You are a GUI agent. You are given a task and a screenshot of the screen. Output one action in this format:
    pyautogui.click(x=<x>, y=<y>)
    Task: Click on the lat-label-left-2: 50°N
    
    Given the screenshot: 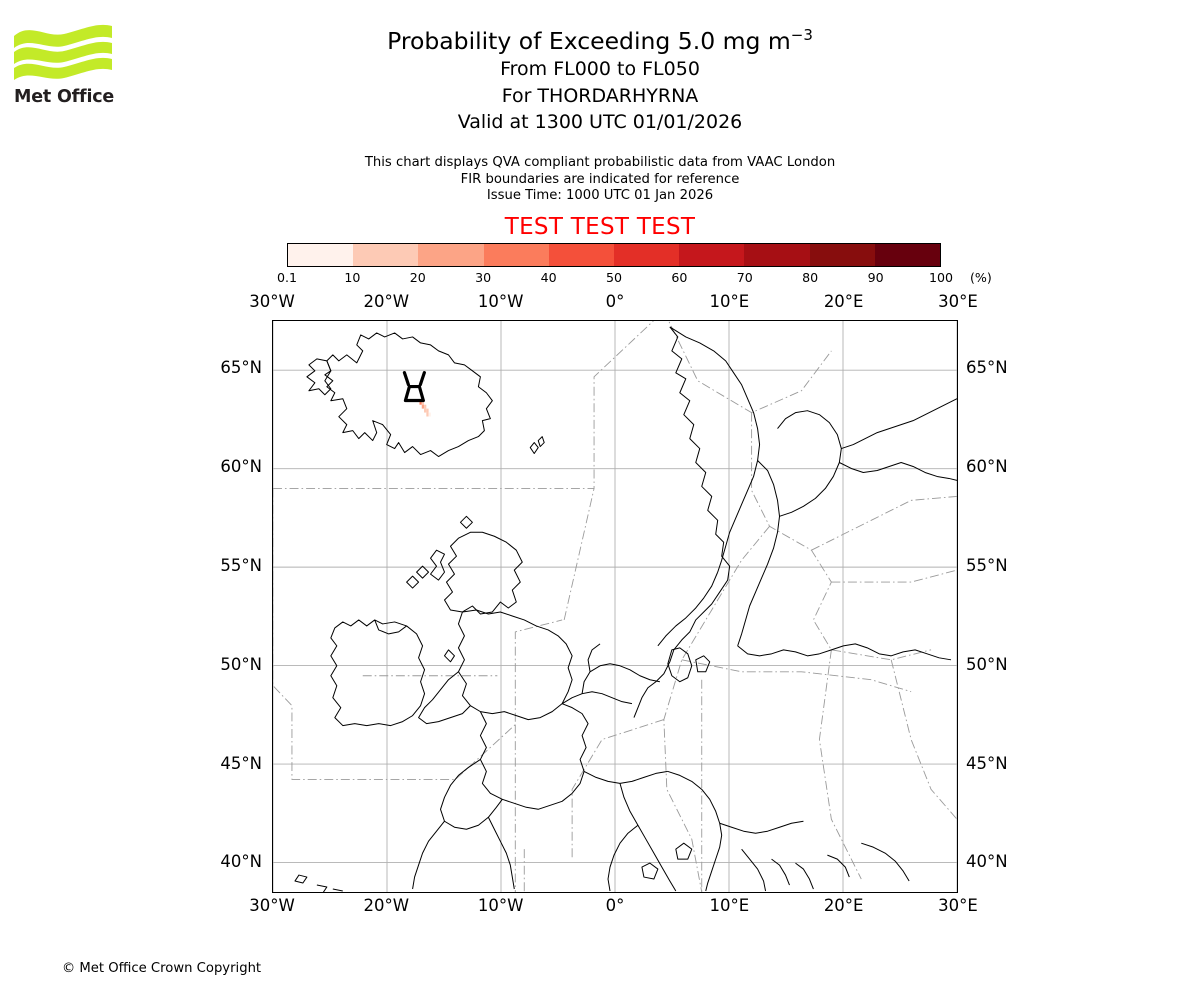 What is the action you would take?
    pyautogui.click(x=241, y=664)
    